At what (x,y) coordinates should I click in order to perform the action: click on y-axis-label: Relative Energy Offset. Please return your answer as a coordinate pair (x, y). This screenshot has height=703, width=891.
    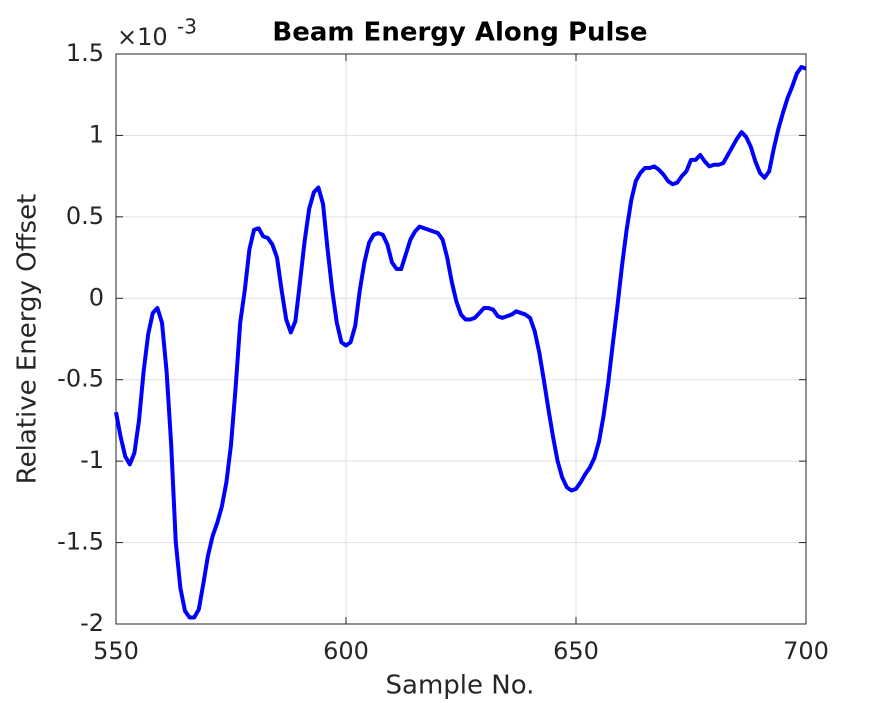
    Looking at the image, I should click on (28, 339).